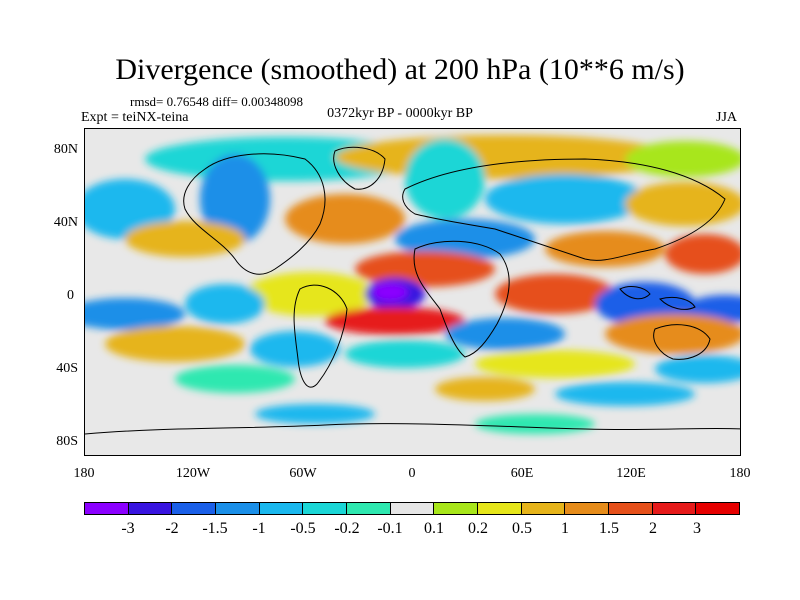 The image size is (800, 600). Describe the element at coordinates (565, 528) in the screenshot. I see `colorbar-label: 1` at that location.